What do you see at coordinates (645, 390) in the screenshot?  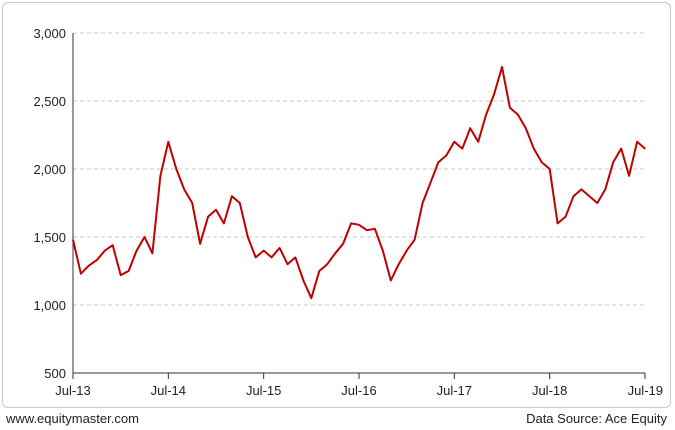 I see `x-tick-label: Jul-19` at bounding box center [645, 390].